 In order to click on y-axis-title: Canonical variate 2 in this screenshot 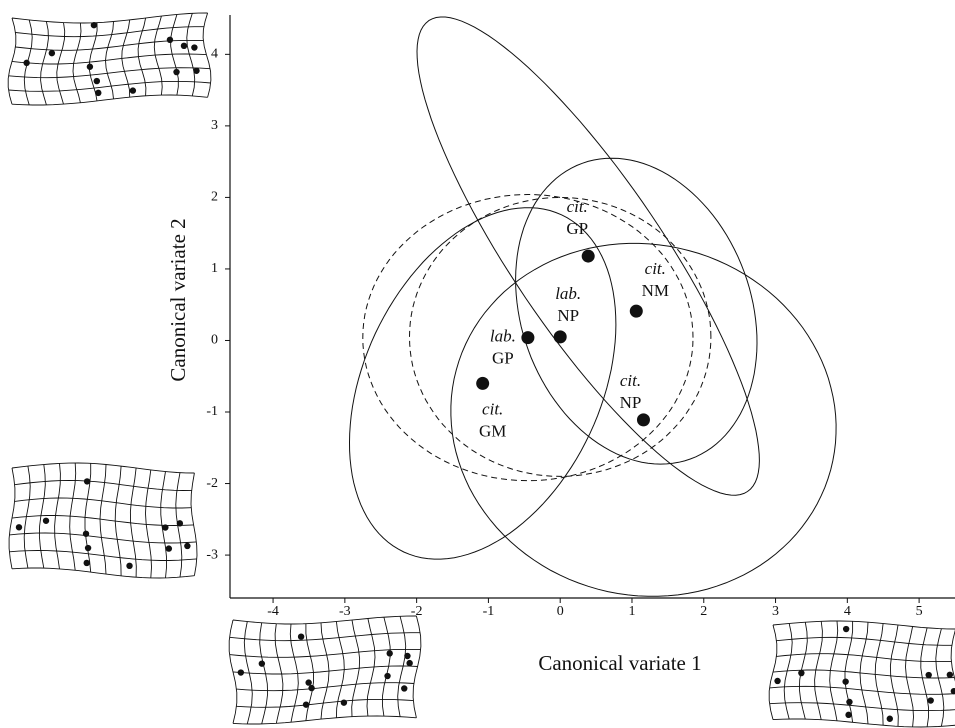, I will do `click(178, 299)`.